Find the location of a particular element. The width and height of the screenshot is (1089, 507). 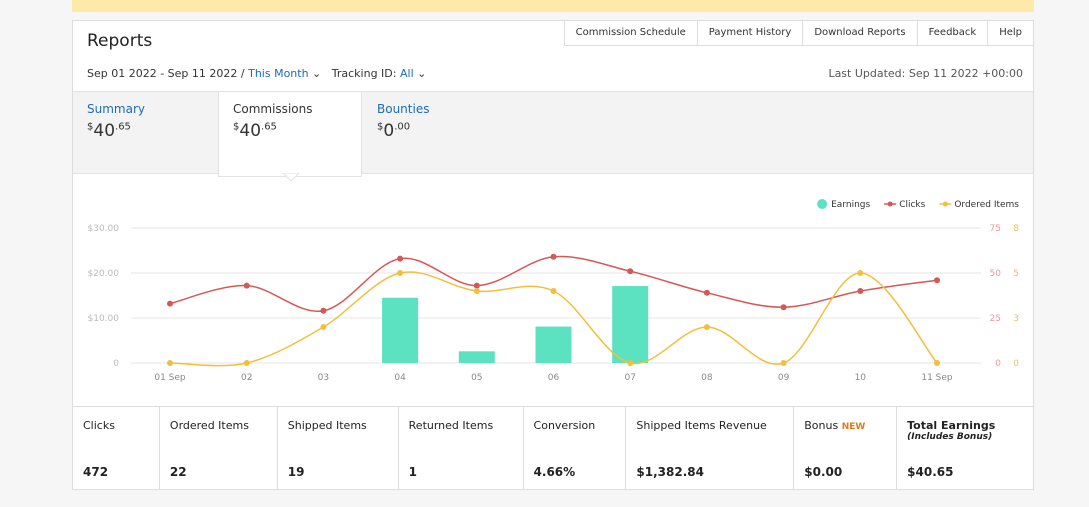

nav-link: Help is located at coordinates (1010, 33).